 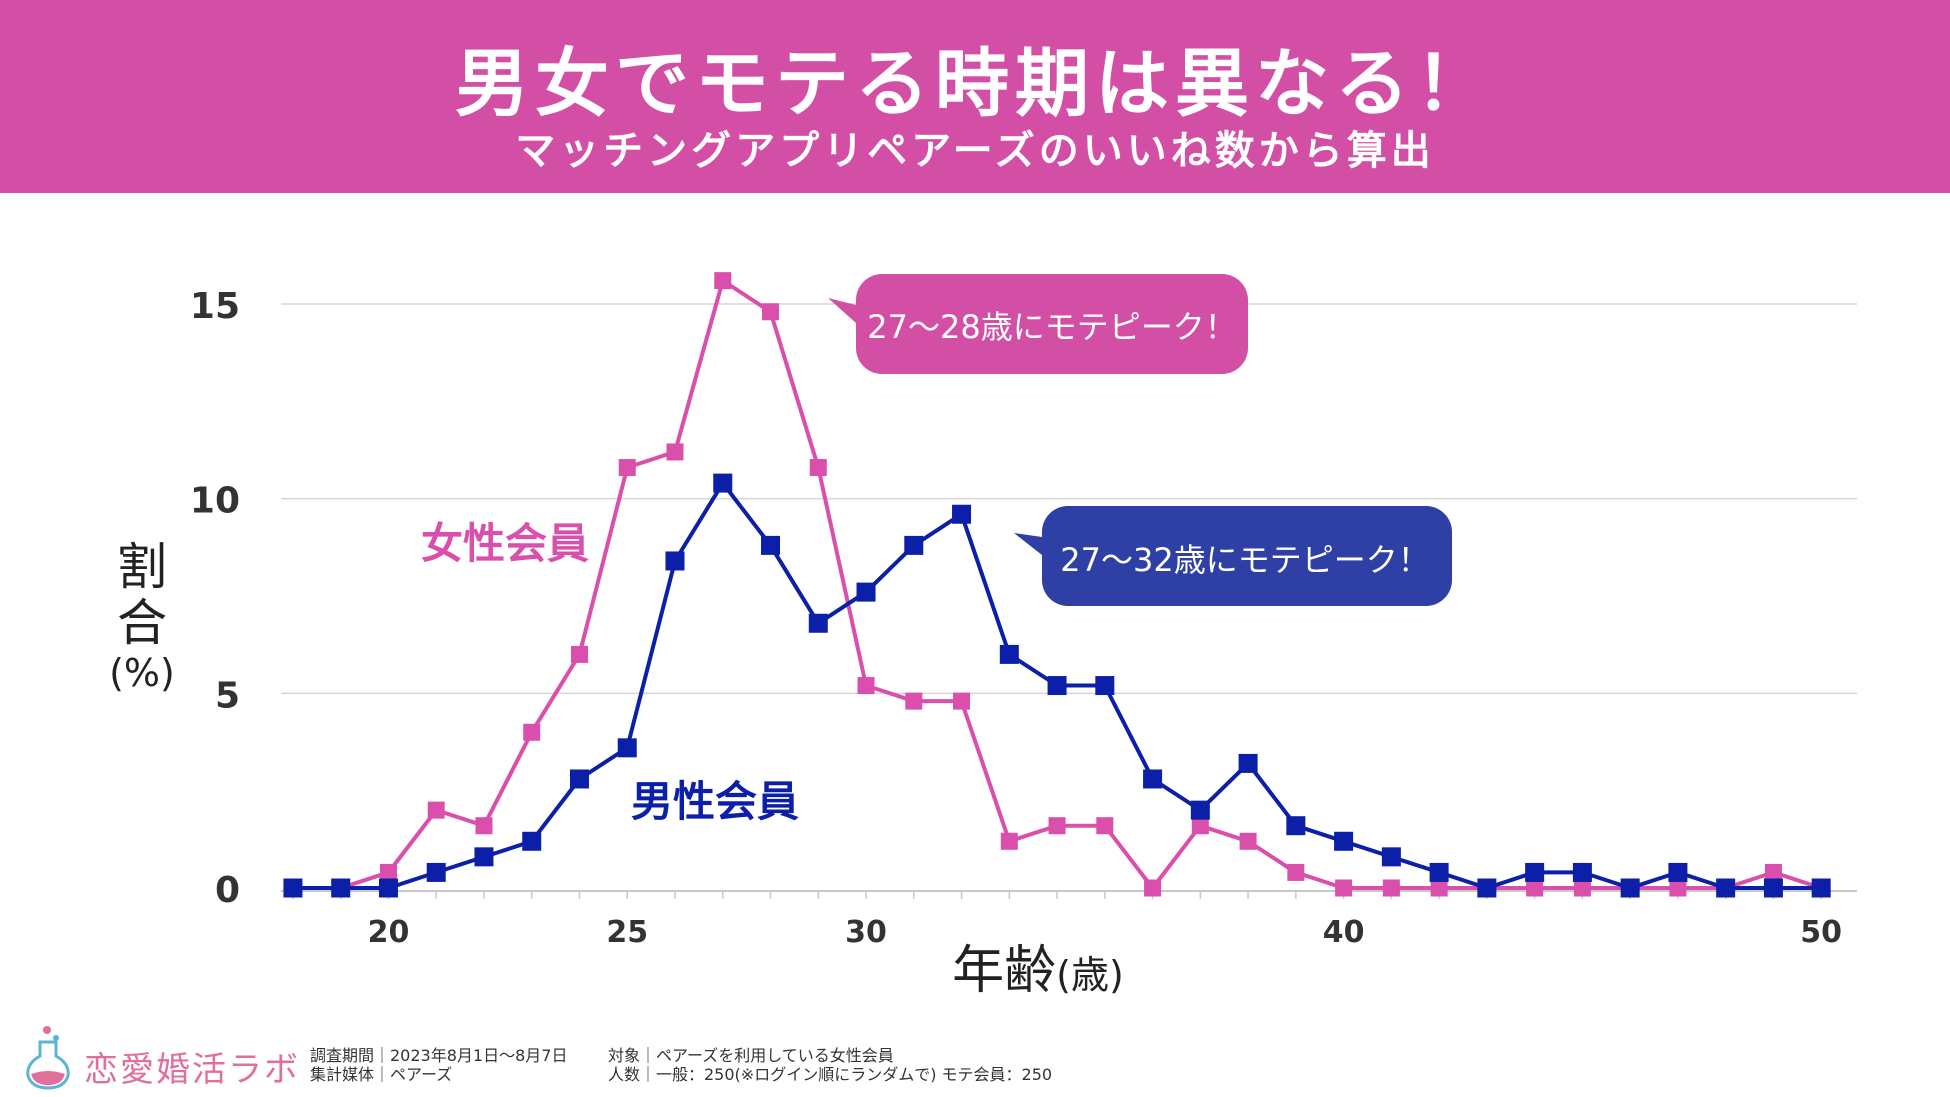 What do you see at coordinates (975, 151) in the screenshot?
I see `page-subtitle: マッチングアプリペアーズのいいね数から算出` at bounding box center [975, 151].